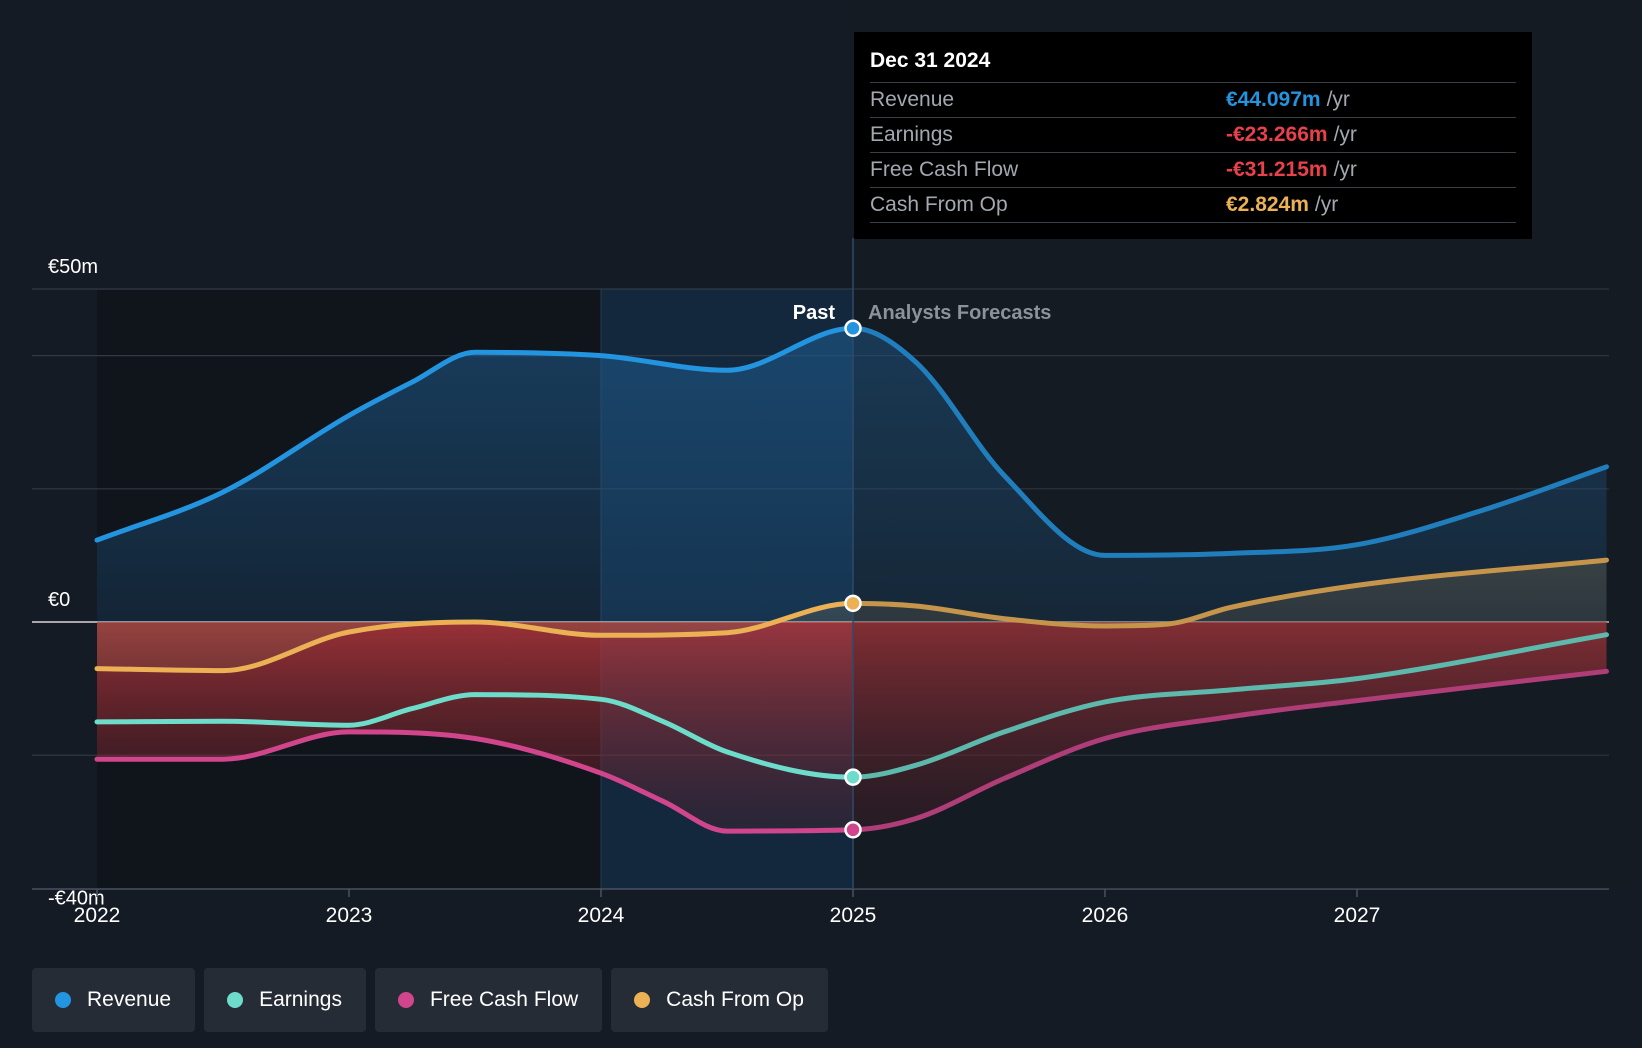 The height and width of the screenshot is (1048, 1642). I want to click on y-tick-label: €0, so click(59, 600).